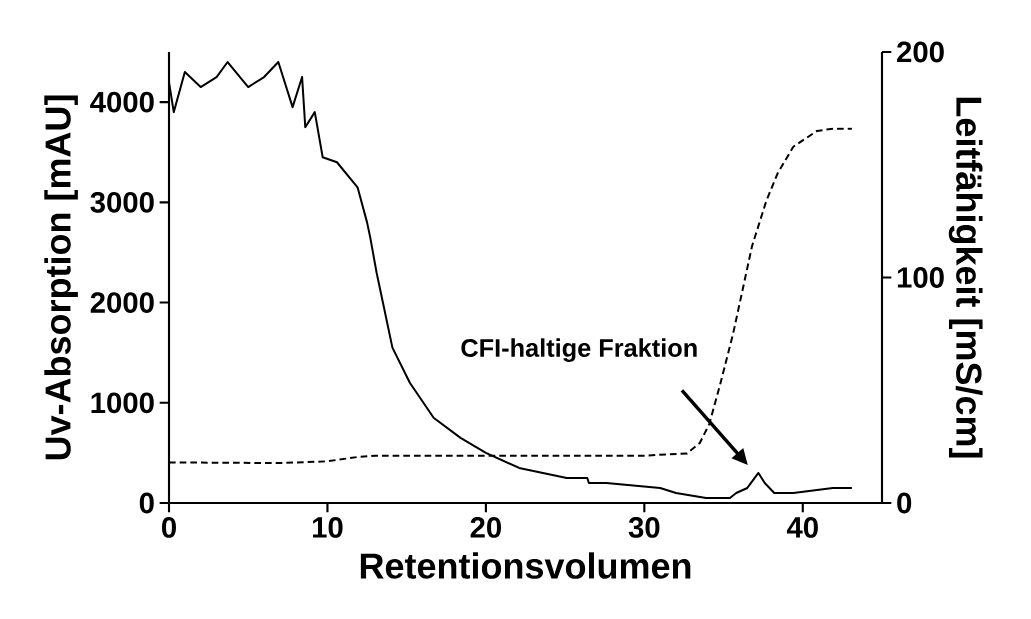  I want to click on x-tick-label: 40, so click(802, 527).